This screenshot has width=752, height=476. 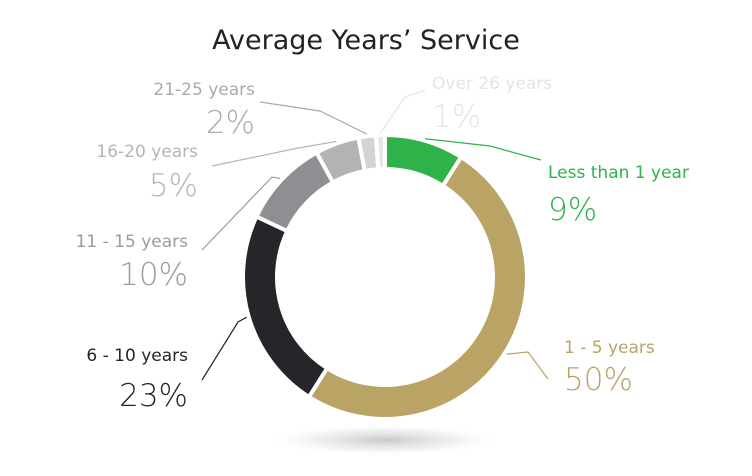 I want to click on value-label-less-than-1-year: 9%, so click(x=572, y=210).